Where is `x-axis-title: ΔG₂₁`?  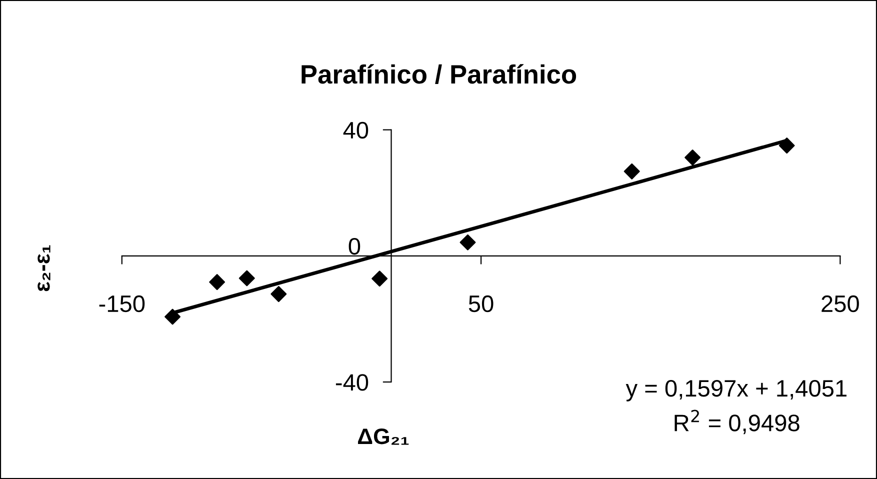 x-axis-title: ΔG₂₁ is located at coordinates (383, 436).